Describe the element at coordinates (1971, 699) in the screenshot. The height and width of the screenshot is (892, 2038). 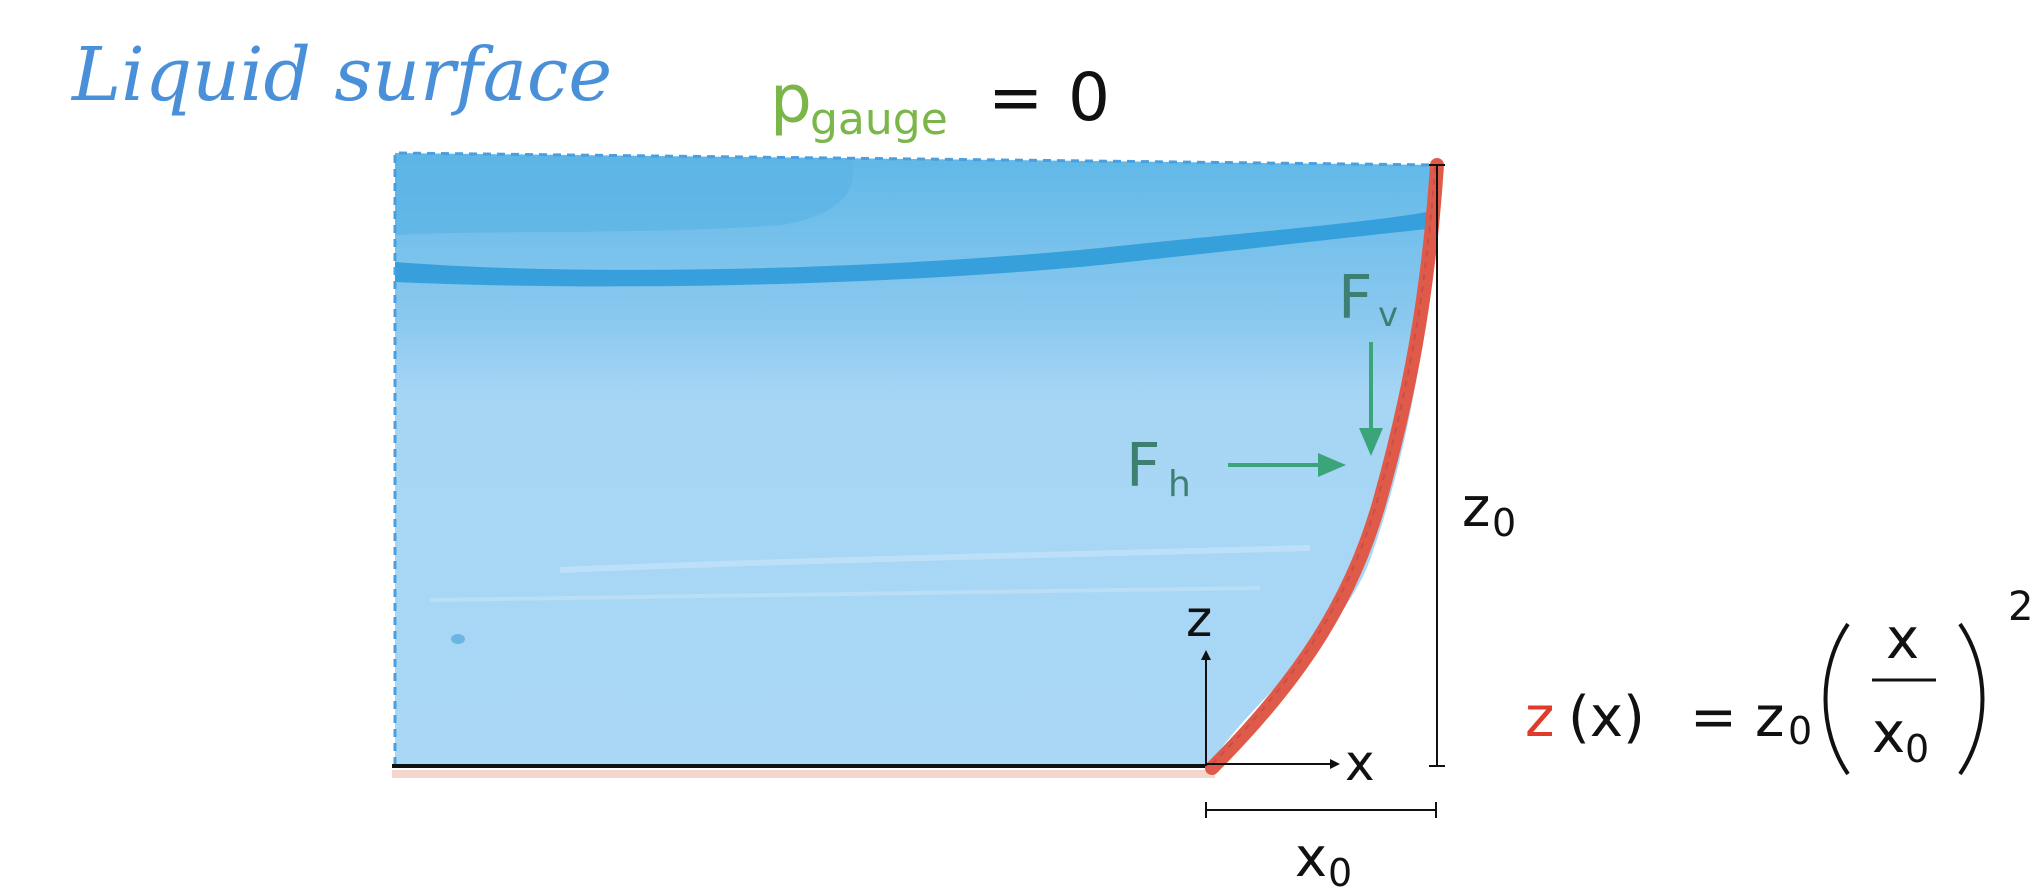
I see `right-paren` at that location.